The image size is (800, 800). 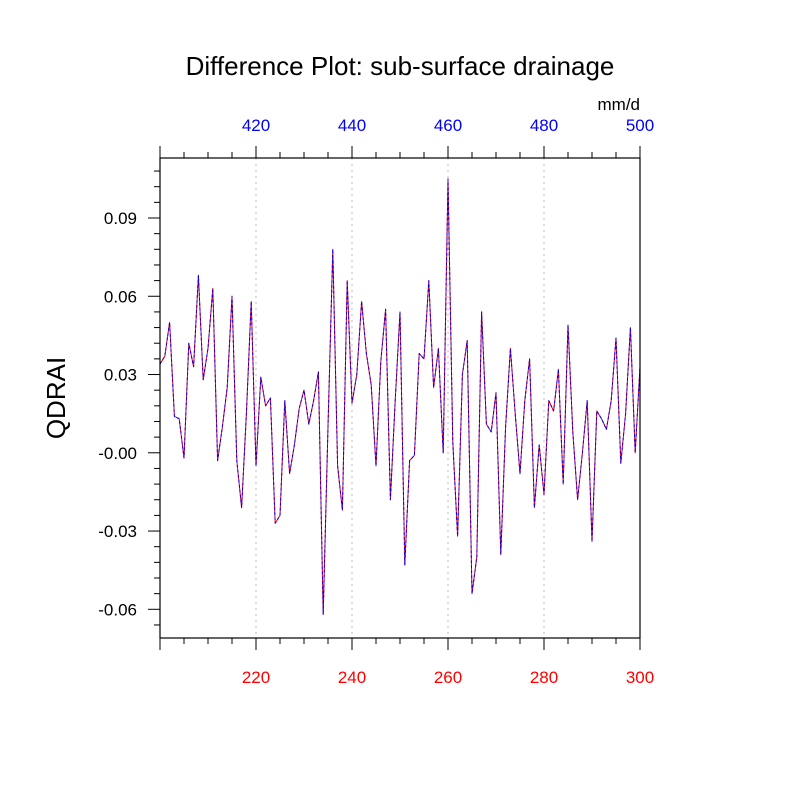 What do you see at coordinates (352, 677) in the screenshot?
I see `x-bottom-tick-label: 240` at bounding box center [352, 677].